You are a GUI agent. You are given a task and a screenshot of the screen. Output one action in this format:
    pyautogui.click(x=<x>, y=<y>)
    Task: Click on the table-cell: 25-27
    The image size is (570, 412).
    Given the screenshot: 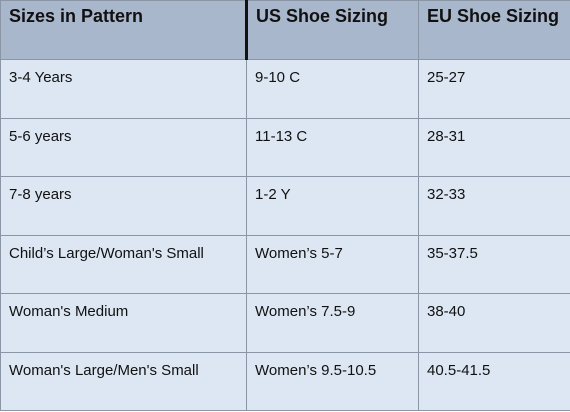 What is the action you would take?
    pyautogui.click(x=494, y=89)
    